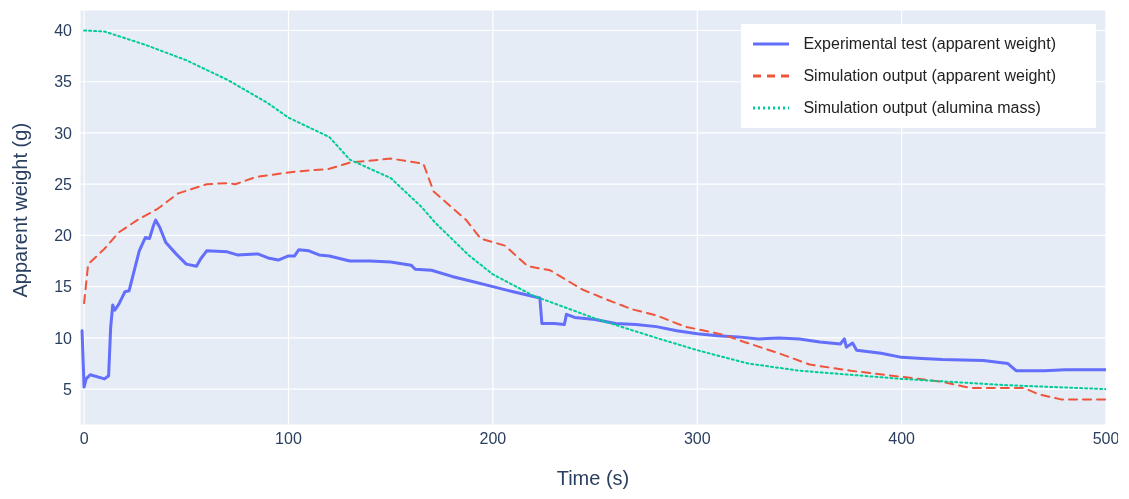 The height and width of the screenshot is (499, 1129). What do you see at coordinates (63, 338) in the screenshot?
I see `y-tick-label: 10` at bounding box center [63, 338].